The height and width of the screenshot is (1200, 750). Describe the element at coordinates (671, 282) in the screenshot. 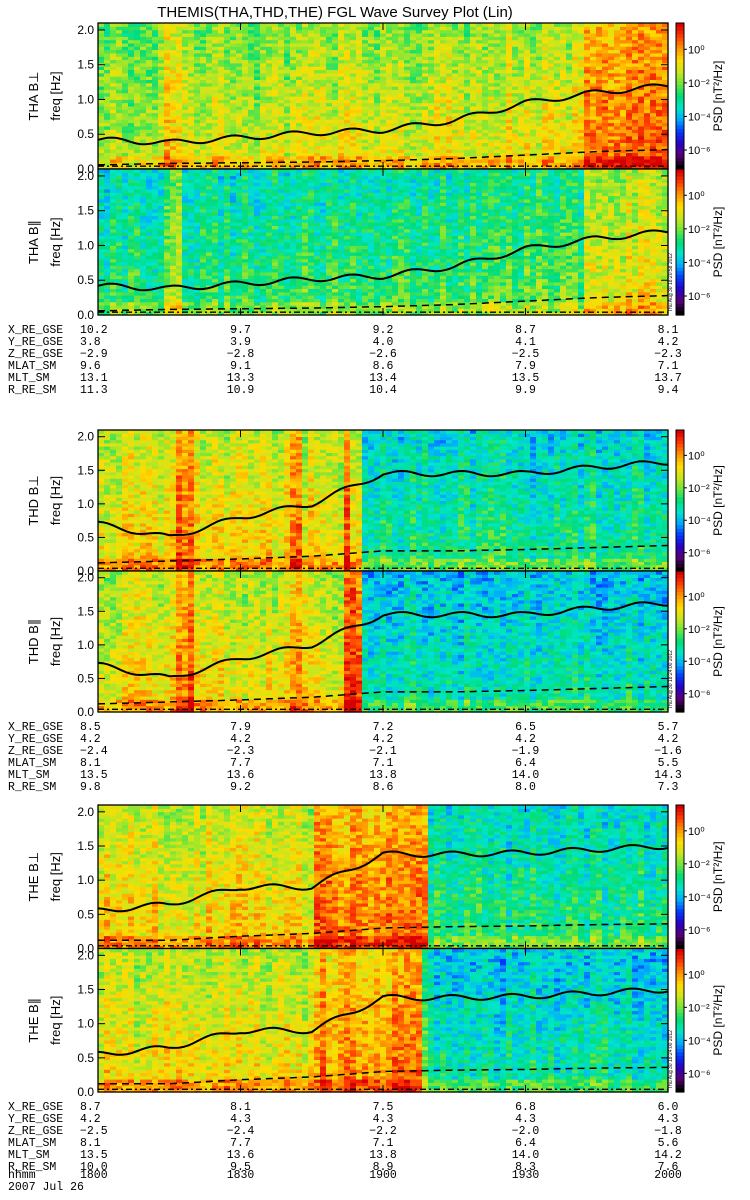

I see `plot-timestamp: Thu Aug 30 18:20:58 2012` at that location.